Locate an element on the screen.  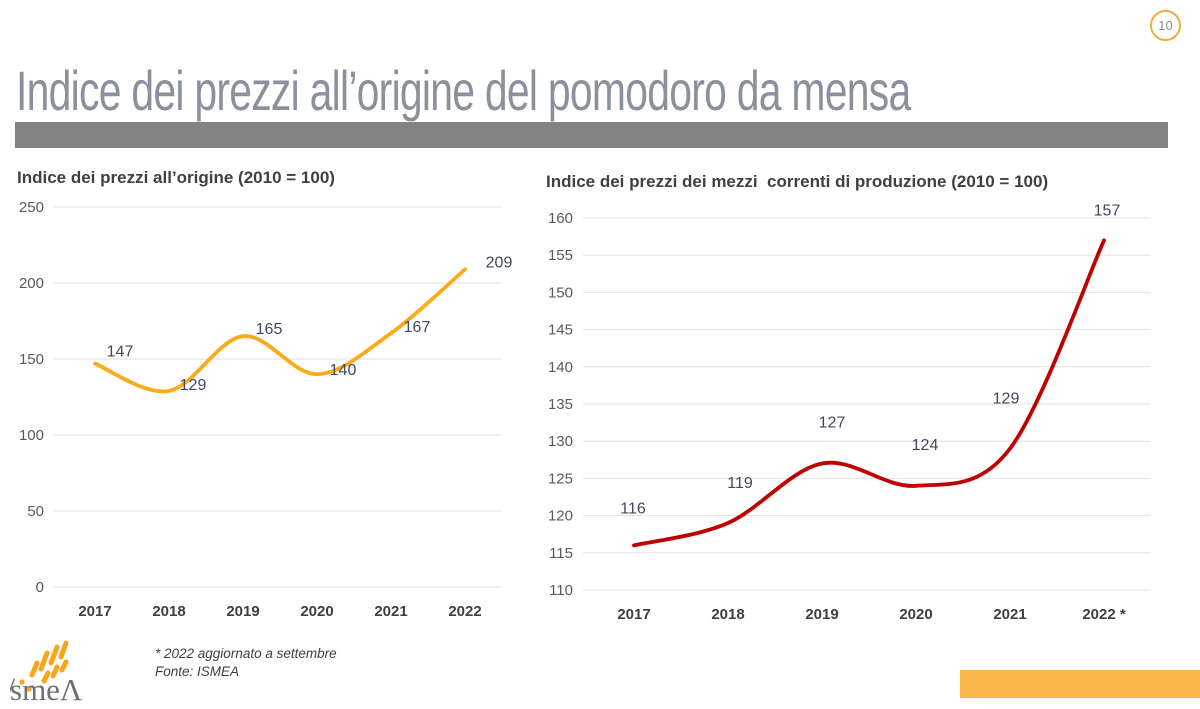
y-tick-label: 160 is located at coordinates (560, 218).